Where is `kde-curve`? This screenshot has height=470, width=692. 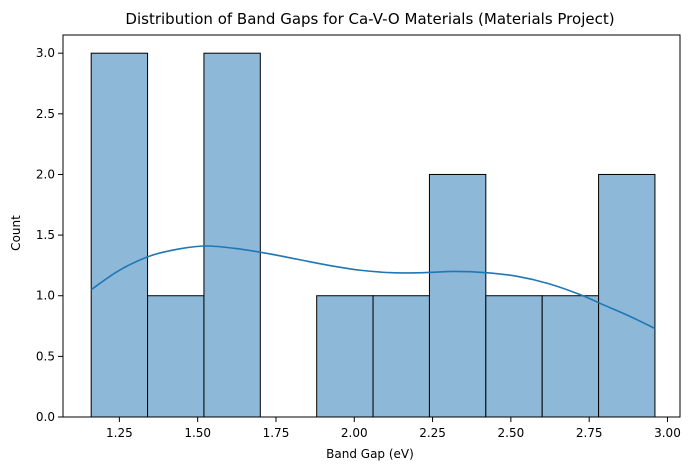 kde-curve is located at coordinates (373, 287).